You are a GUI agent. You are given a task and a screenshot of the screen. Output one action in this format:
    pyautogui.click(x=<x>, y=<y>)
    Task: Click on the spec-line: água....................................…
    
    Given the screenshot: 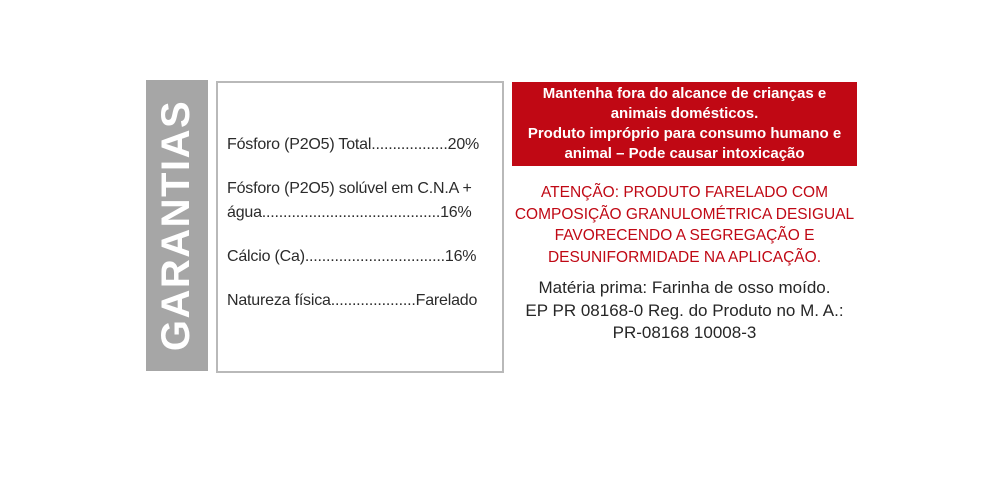 What is the action you would take?
    pyautogui.click(x=349, y=212)
    